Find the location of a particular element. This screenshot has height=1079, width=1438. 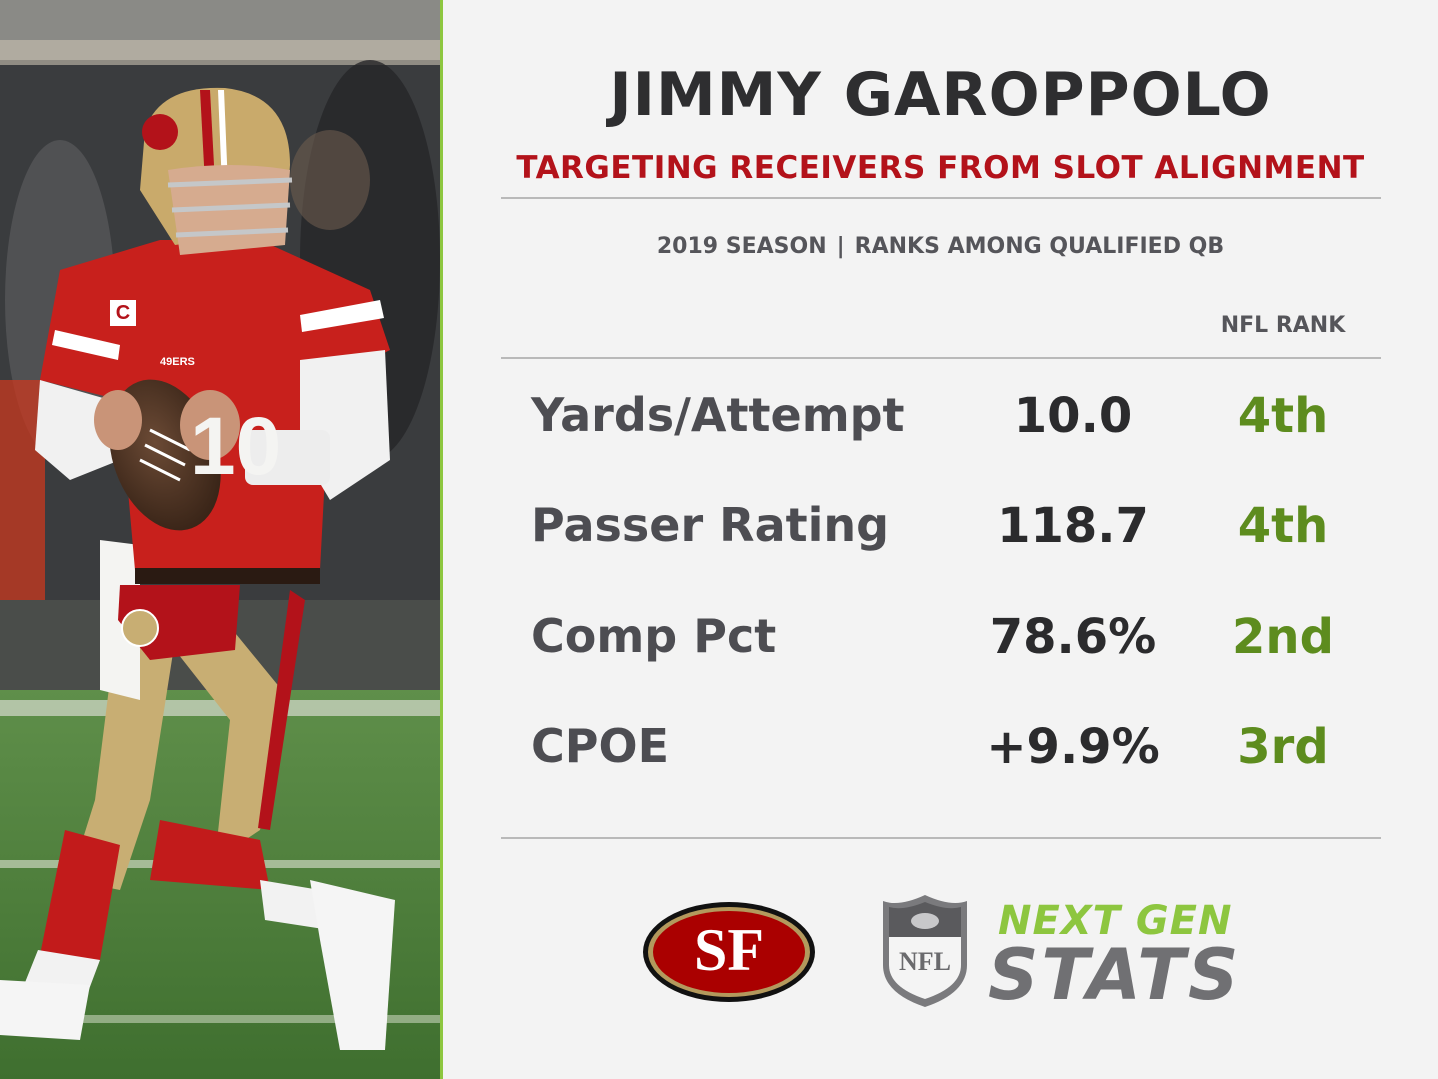

stat-subtitle: TARGETING RECEIVERS FROM SLOT ALIGNMENT is located at coordinates (940, 168).